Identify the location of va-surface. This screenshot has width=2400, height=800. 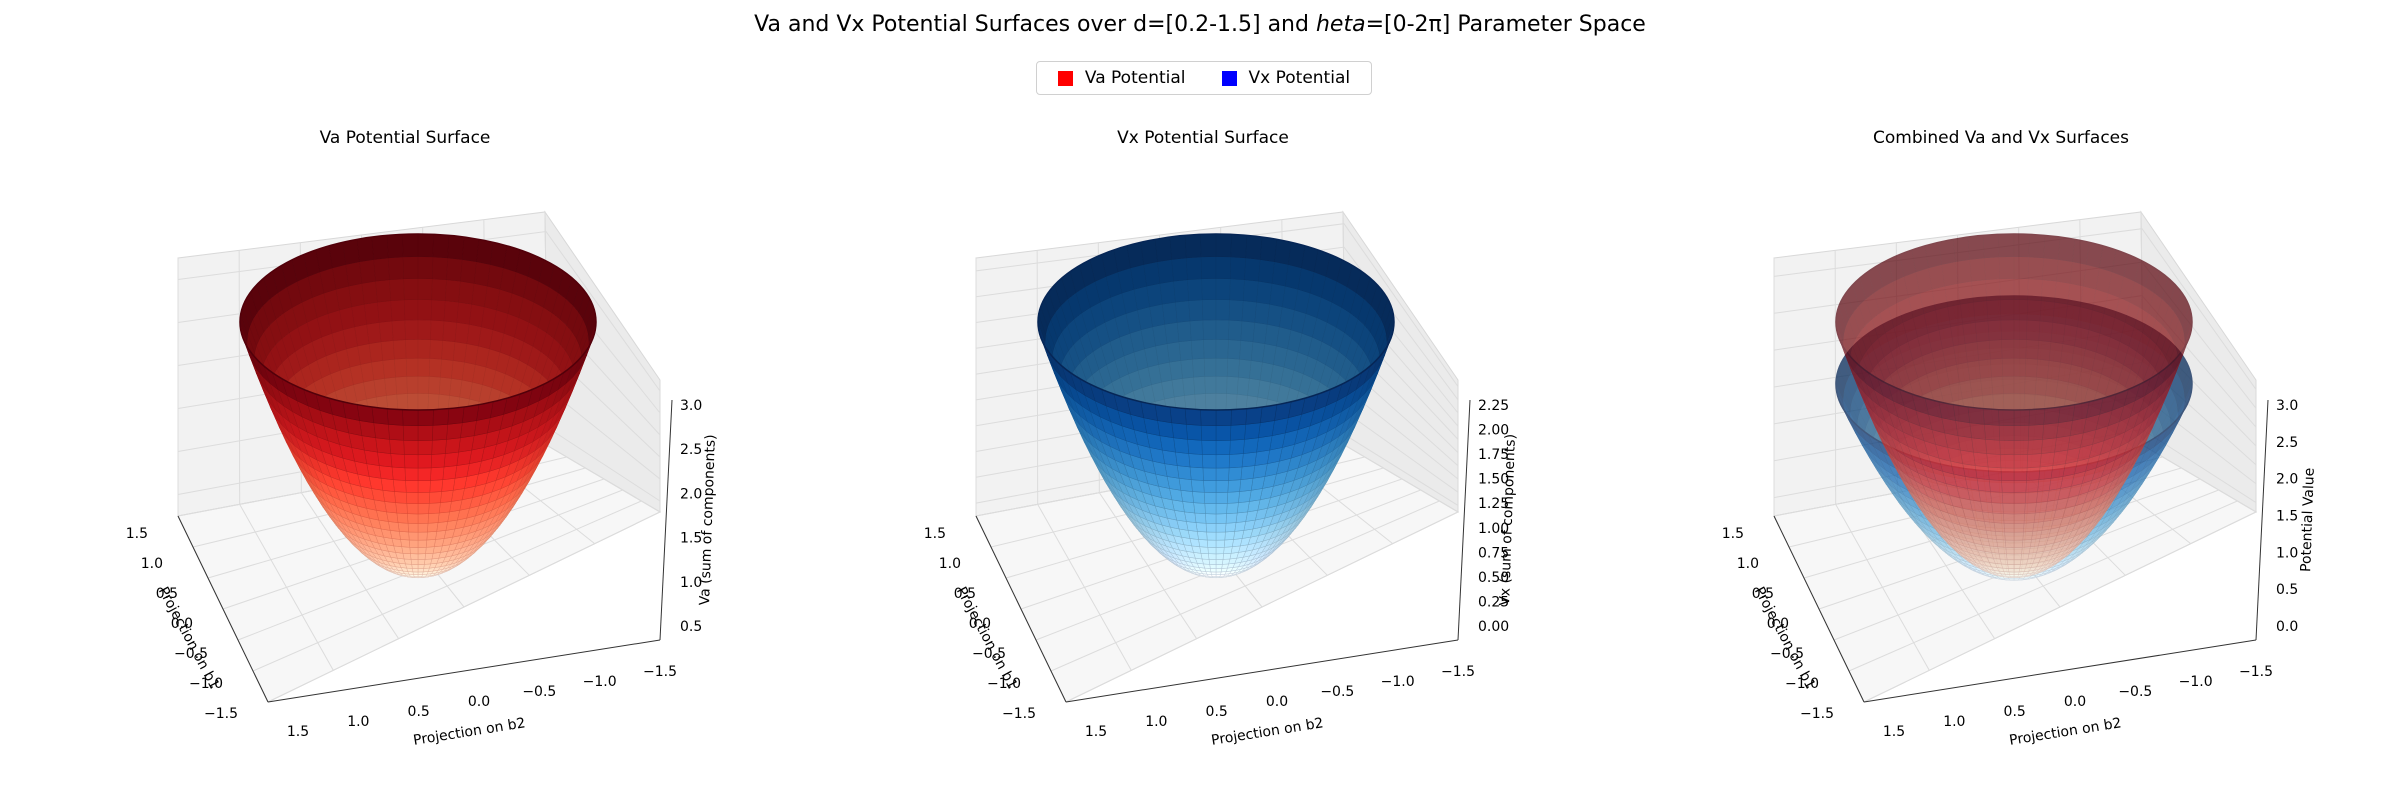
(418, 406).